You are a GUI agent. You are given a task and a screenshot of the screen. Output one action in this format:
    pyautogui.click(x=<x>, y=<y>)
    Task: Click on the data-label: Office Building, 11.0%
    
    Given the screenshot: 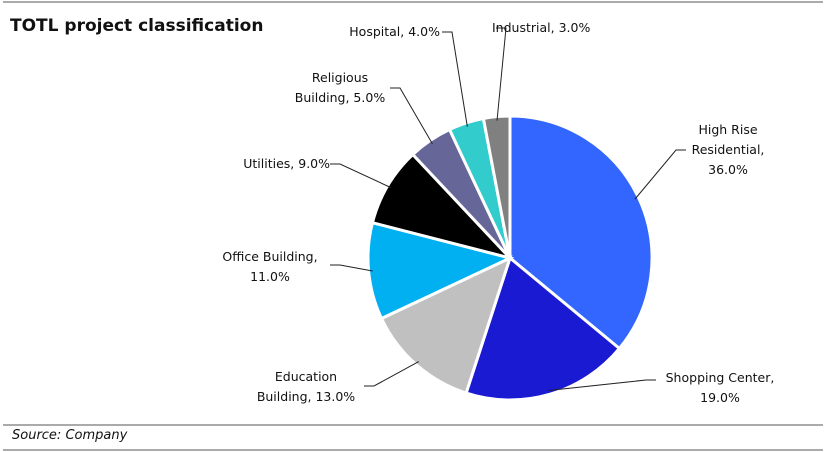 What is the action you would take?
    pyautogui.click(x=270, y=266)
    